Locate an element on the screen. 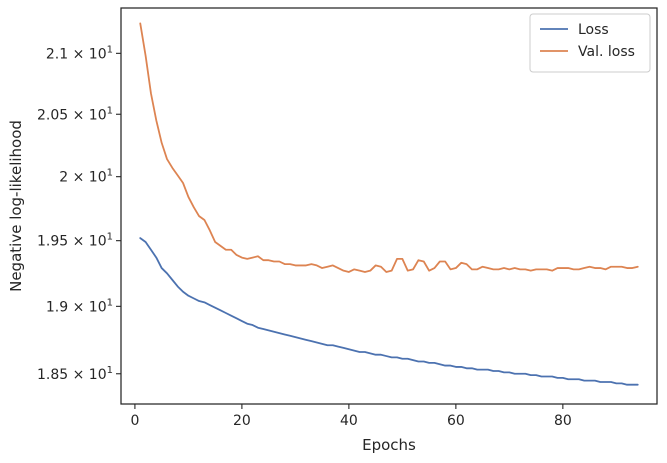 The width and height of the screenshot is (667, 463). y-tick-label: 1.9 × 10¹ is located at coordinates (79, 306).